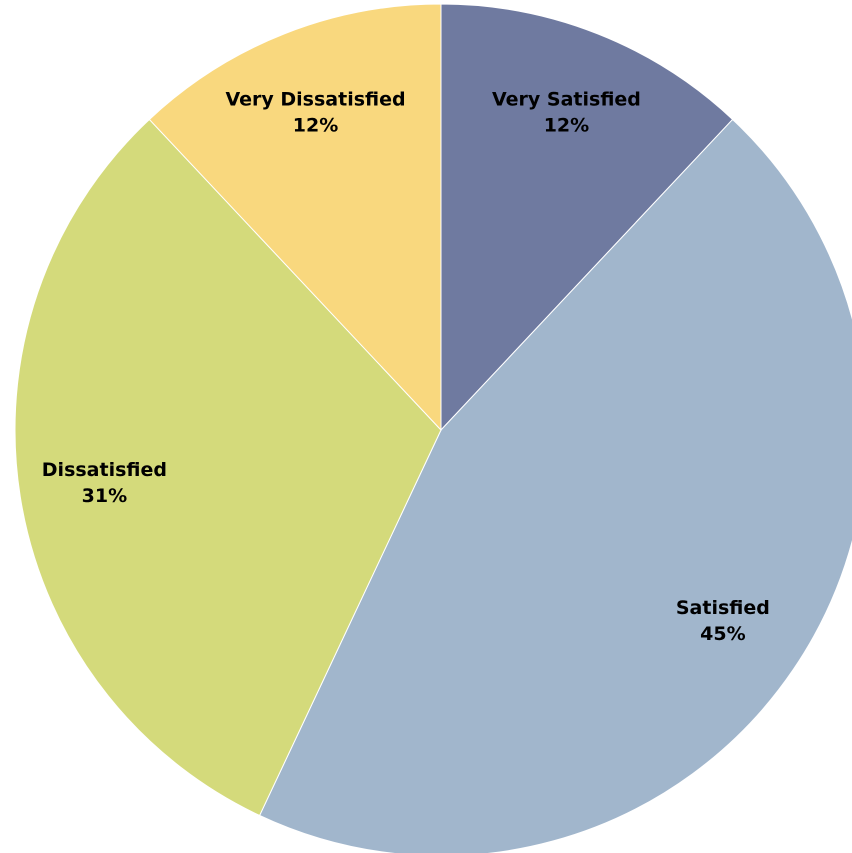  What do you see at coordinates (315, 100) in the screenshot?
I see `slice-label: Very Dissatisfied` at bounding box center [315, 100].